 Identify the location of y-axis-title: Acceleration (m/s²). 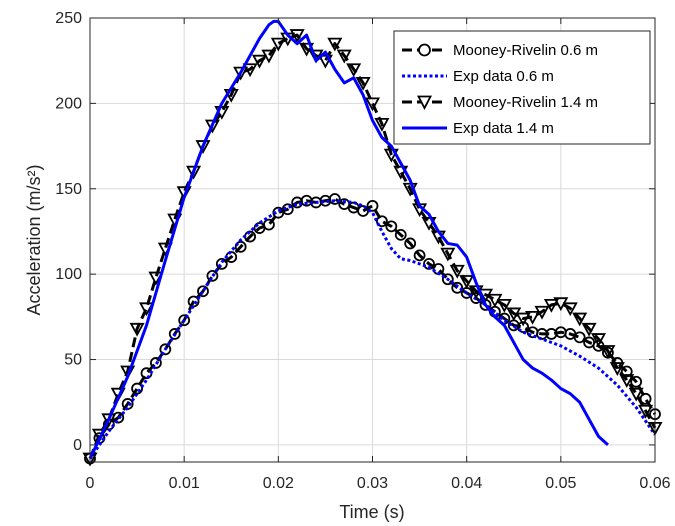
(34, 239).